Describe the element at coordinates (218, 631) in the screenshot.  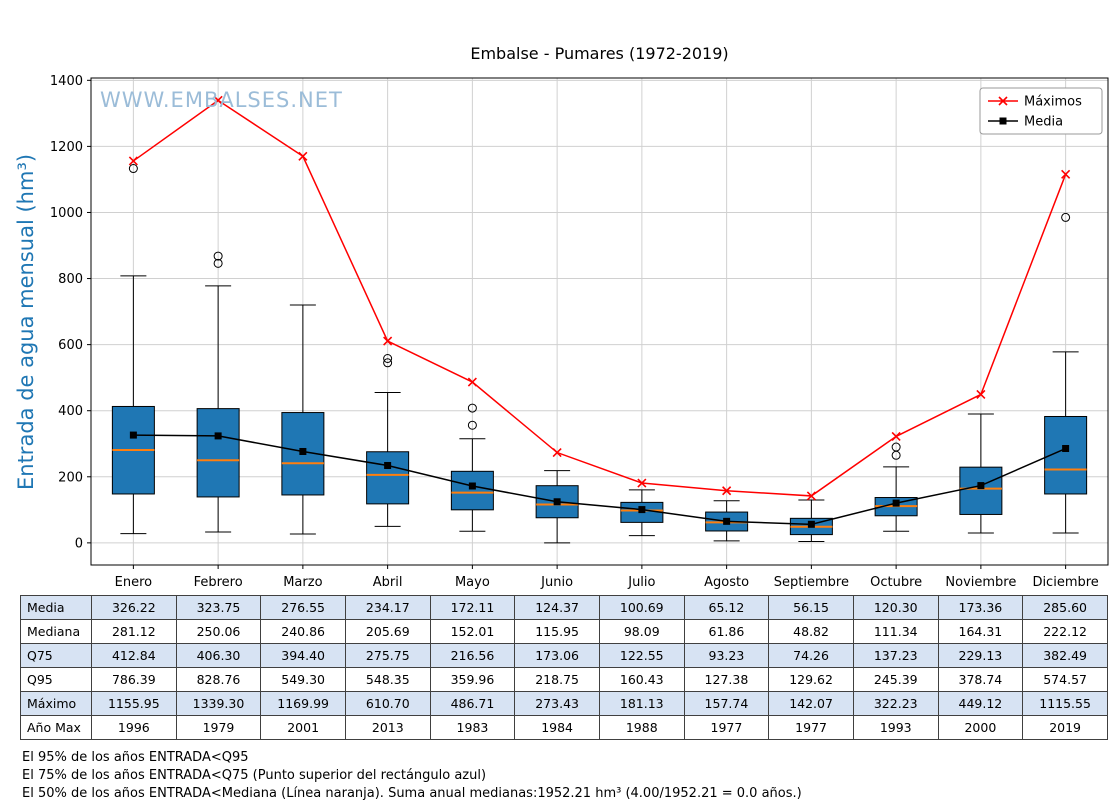
I see `stat-cell: 250.06` at that location.